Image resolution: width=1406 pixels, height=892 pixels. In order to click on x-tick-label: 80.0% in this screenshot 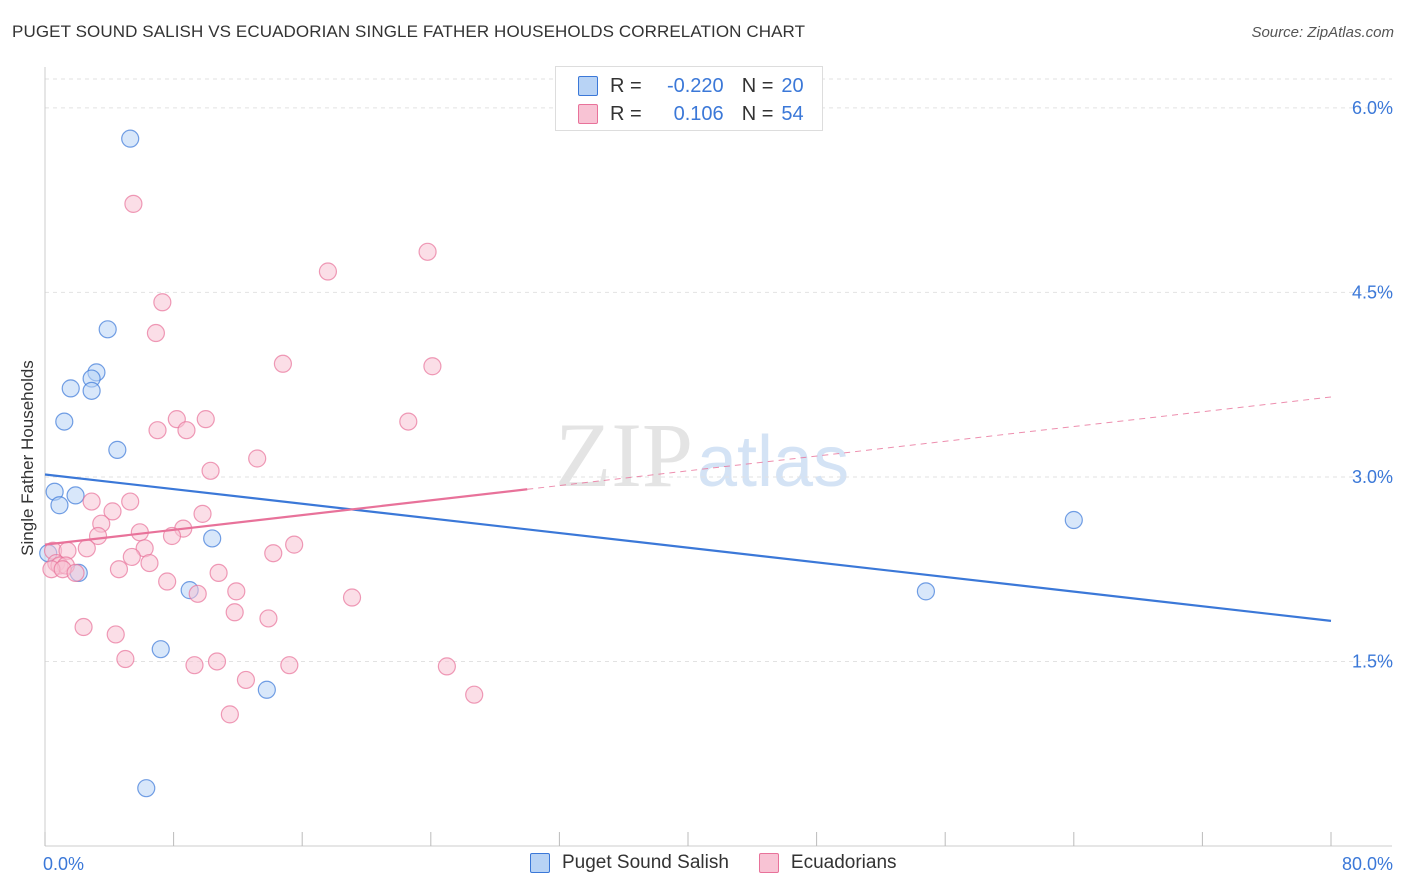, I will do `click(1367, 864)`.